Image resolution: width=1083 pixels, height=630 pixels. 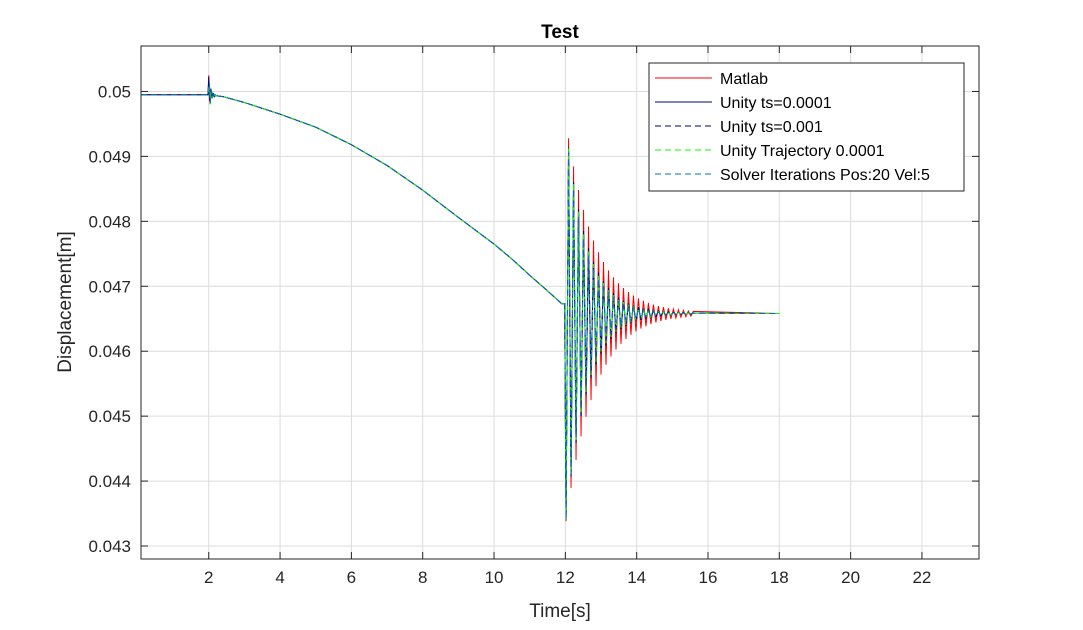 What do you see at coordinates (744, 79) in the screenshot?
I see `legend-label-0: Matlab` at bounding box center [744, 79].